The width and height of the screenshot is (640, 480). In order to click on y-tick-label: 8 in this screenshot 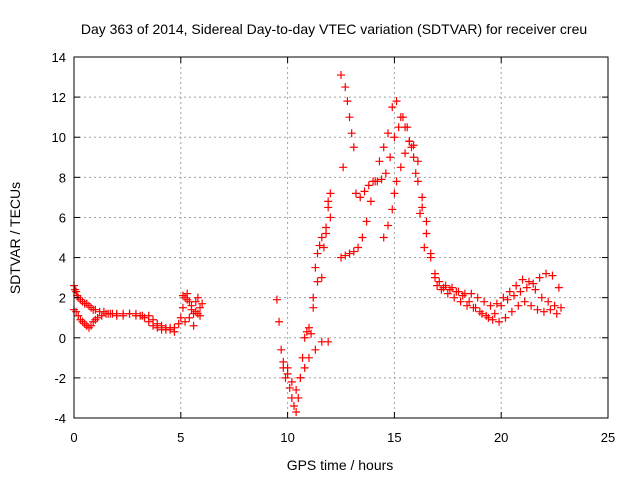, I will do `click(62, 177)`.